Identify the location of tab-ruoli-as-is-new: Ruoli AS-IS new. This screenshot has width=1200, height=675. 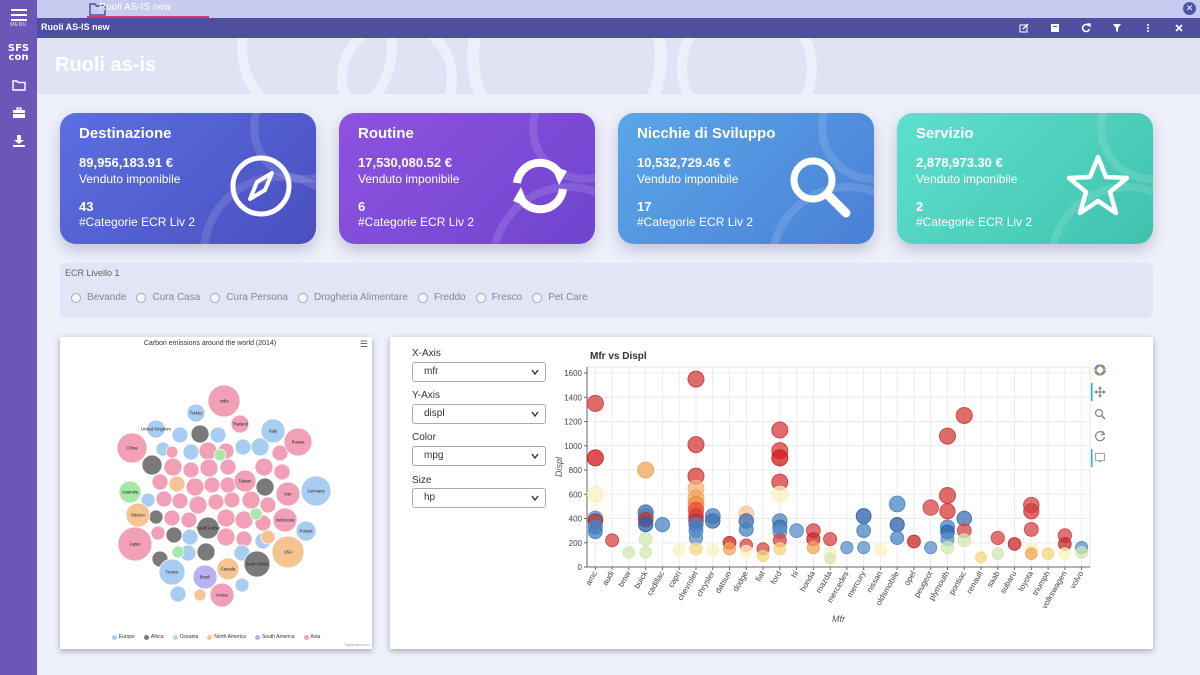
(148, 9).